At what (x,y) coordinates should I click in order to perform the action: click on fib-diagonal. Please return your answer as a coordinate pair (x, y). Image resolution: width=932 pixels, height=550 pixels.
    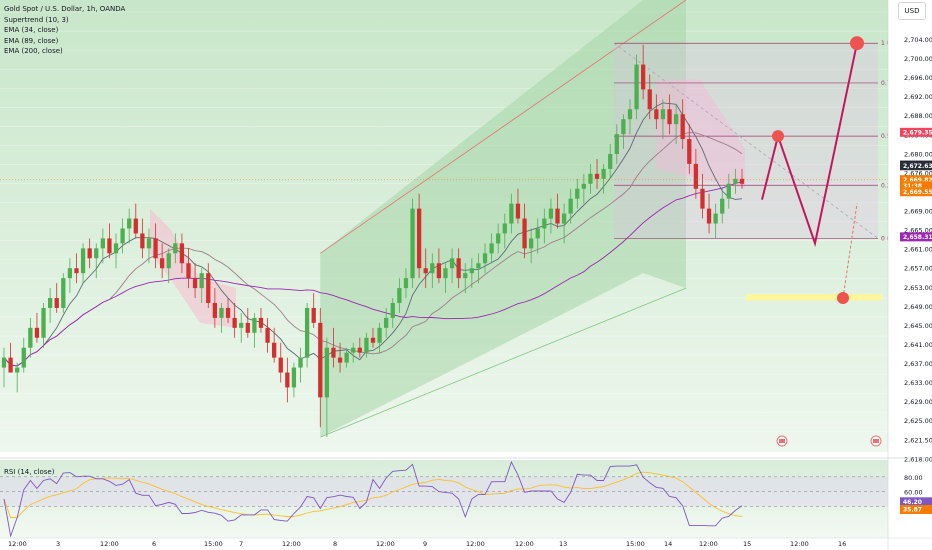
    Looking at the image, I should click on (746, 140).